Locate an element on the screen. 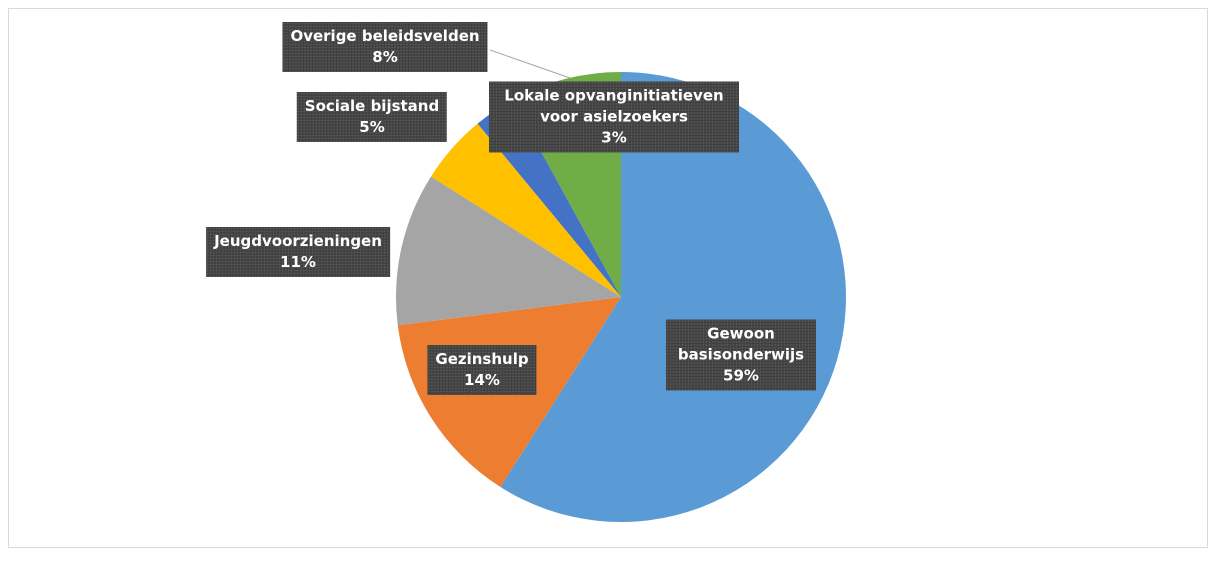  label-value: 11% is located at coordinates (298, 262).